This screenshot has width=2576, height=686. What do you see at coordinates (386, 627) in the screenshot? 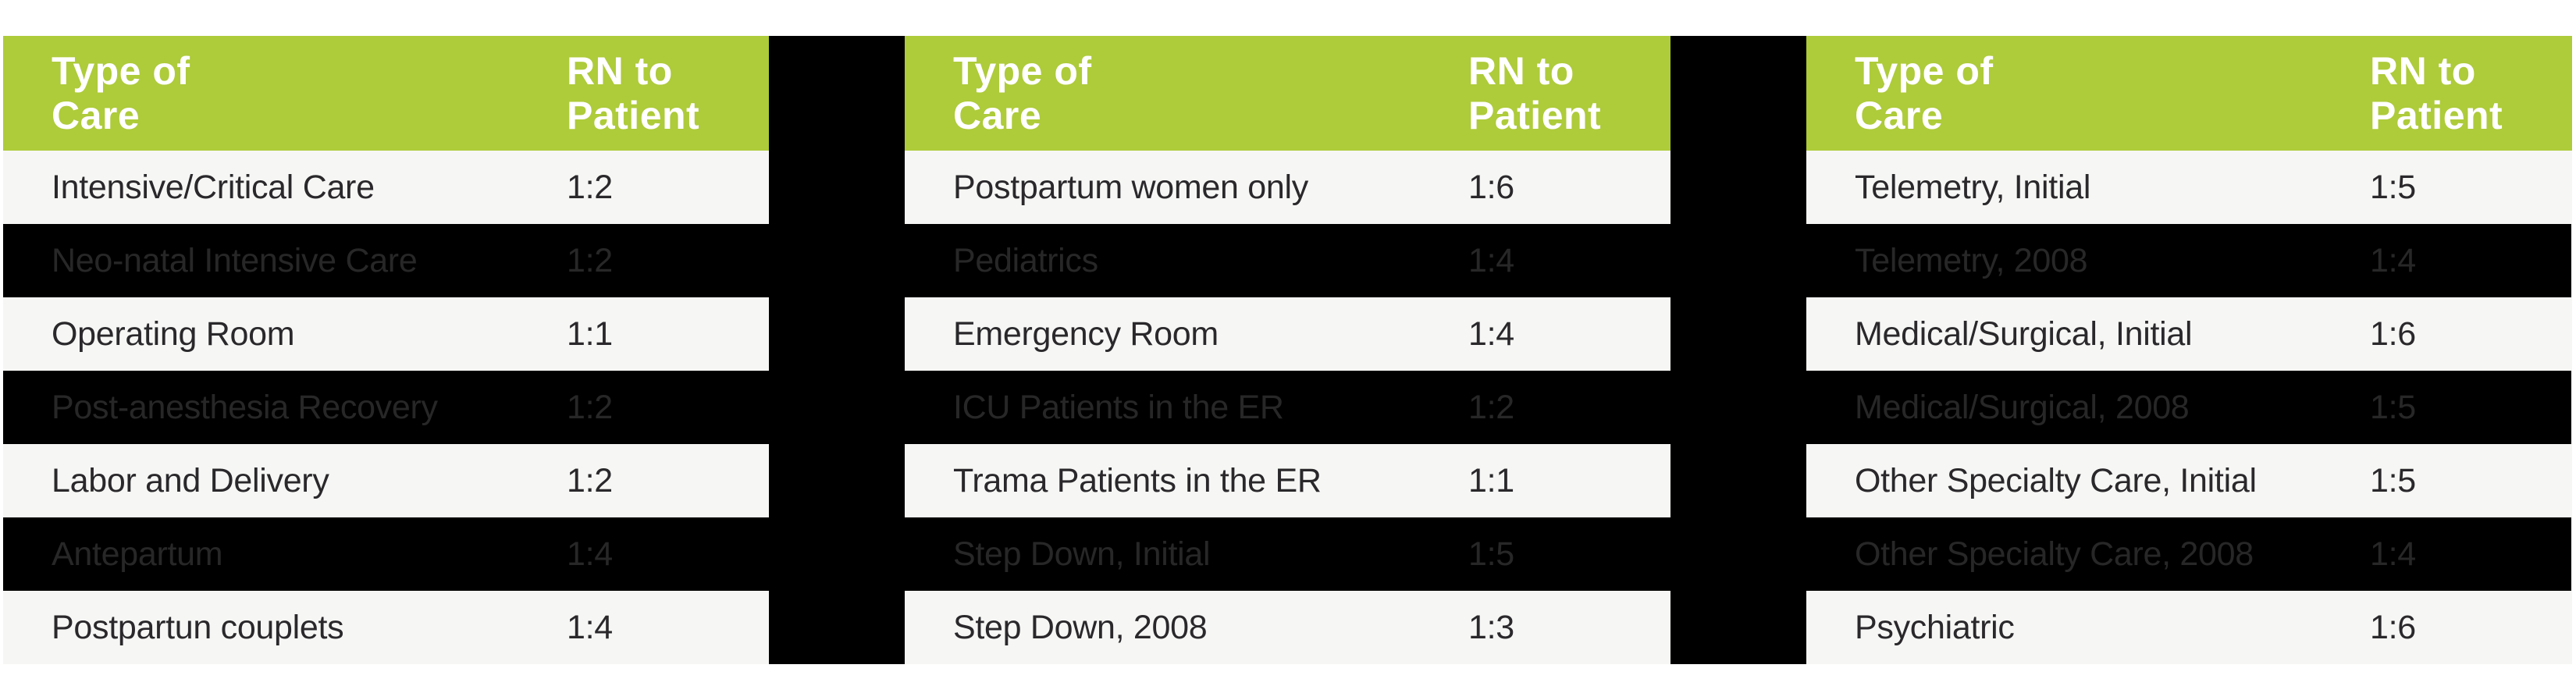
I see `table-row: Postpartun couplets 1:4` at bounding box center [386, 627].